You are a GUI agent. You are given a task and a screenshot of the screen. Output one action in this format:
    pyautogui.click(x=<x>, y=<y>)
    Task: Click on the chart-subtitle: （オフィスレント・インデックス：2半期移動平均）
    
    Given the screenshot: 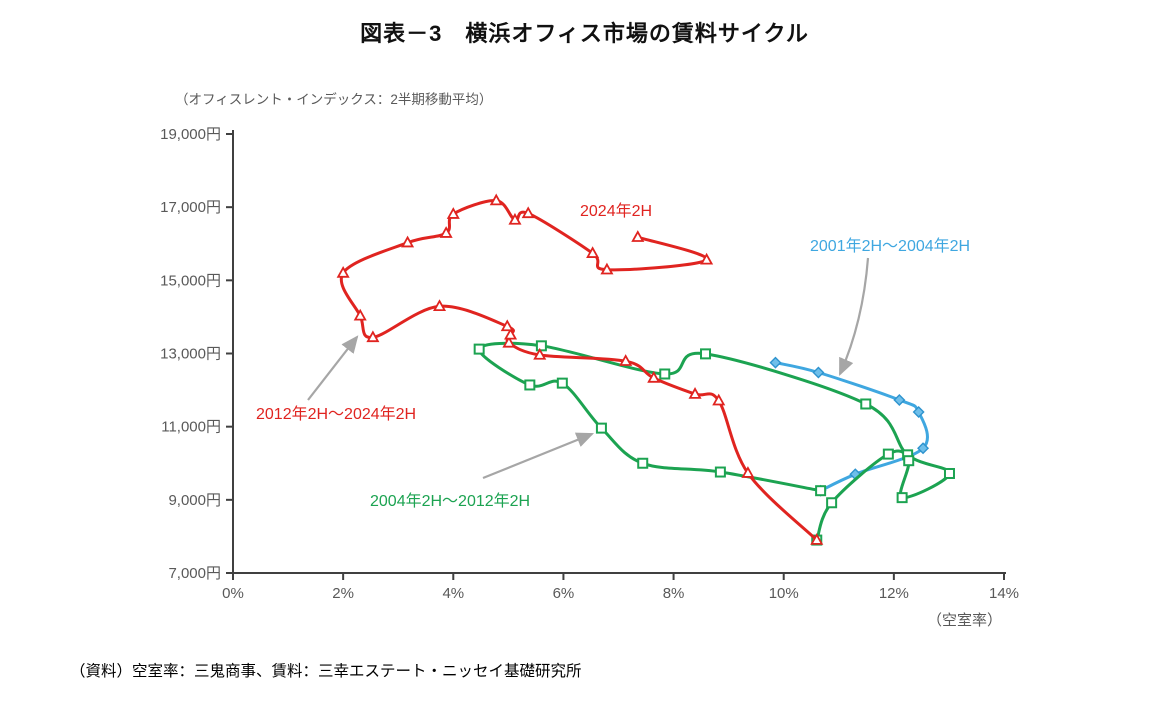 What is the action you would take?
    pyautogui.click(x=334, y=99)
    